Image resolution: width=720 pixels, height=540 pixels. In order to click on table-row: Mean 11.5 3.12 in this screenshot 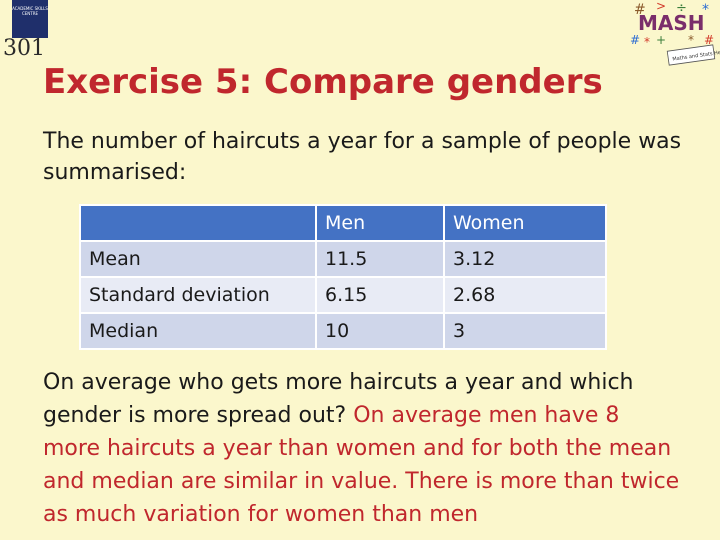, I will do `click(343, 259)`.